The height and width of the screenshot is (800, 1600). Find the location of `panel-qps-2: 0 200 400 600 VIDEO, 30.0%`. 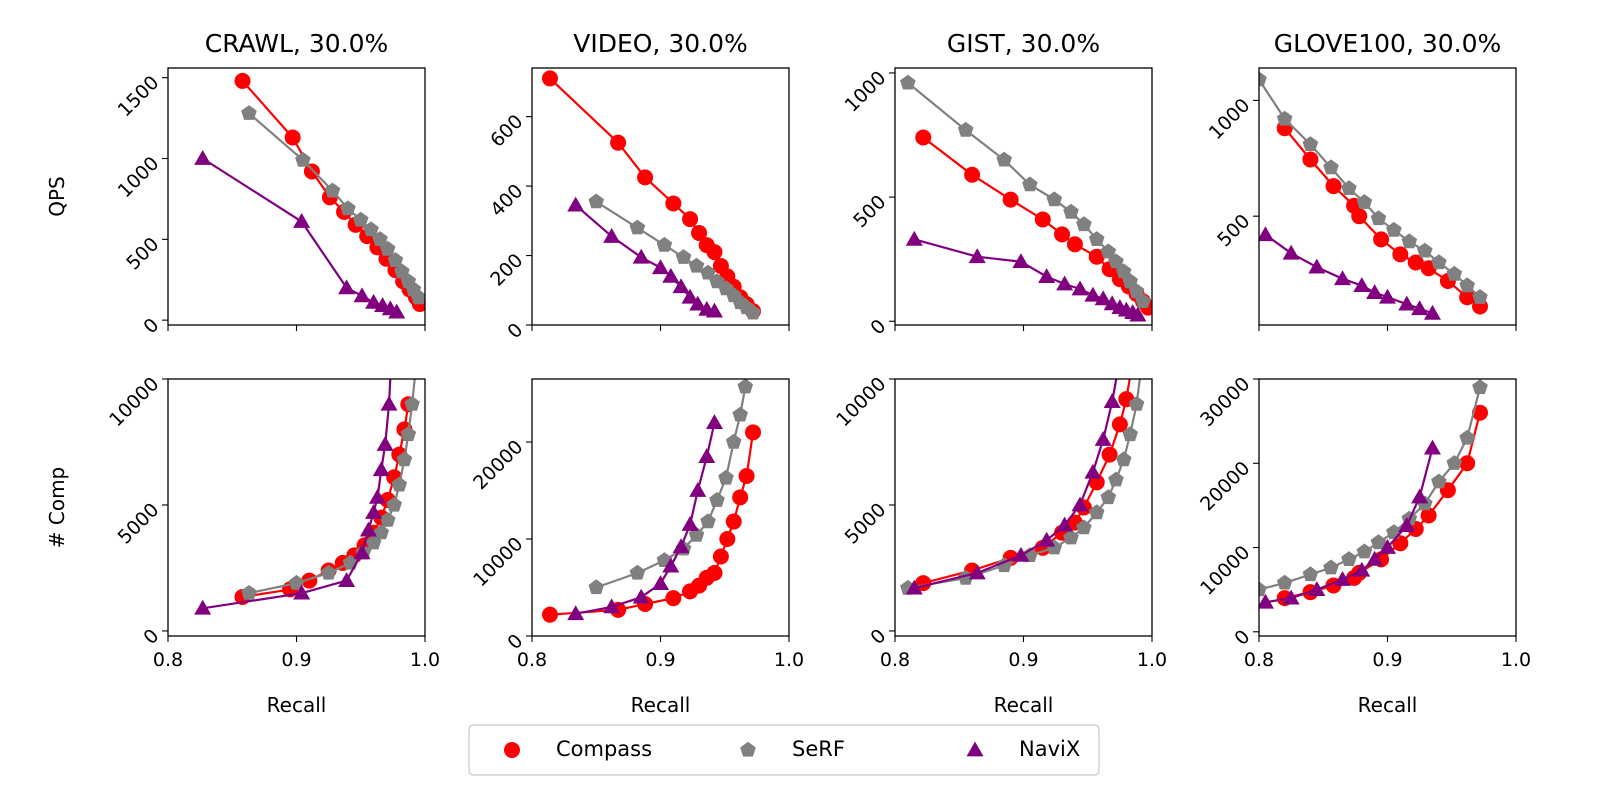

panel-qps-2: 0 200 400 600 VIDEO, 30.0% is located at coordinates (638, 186).